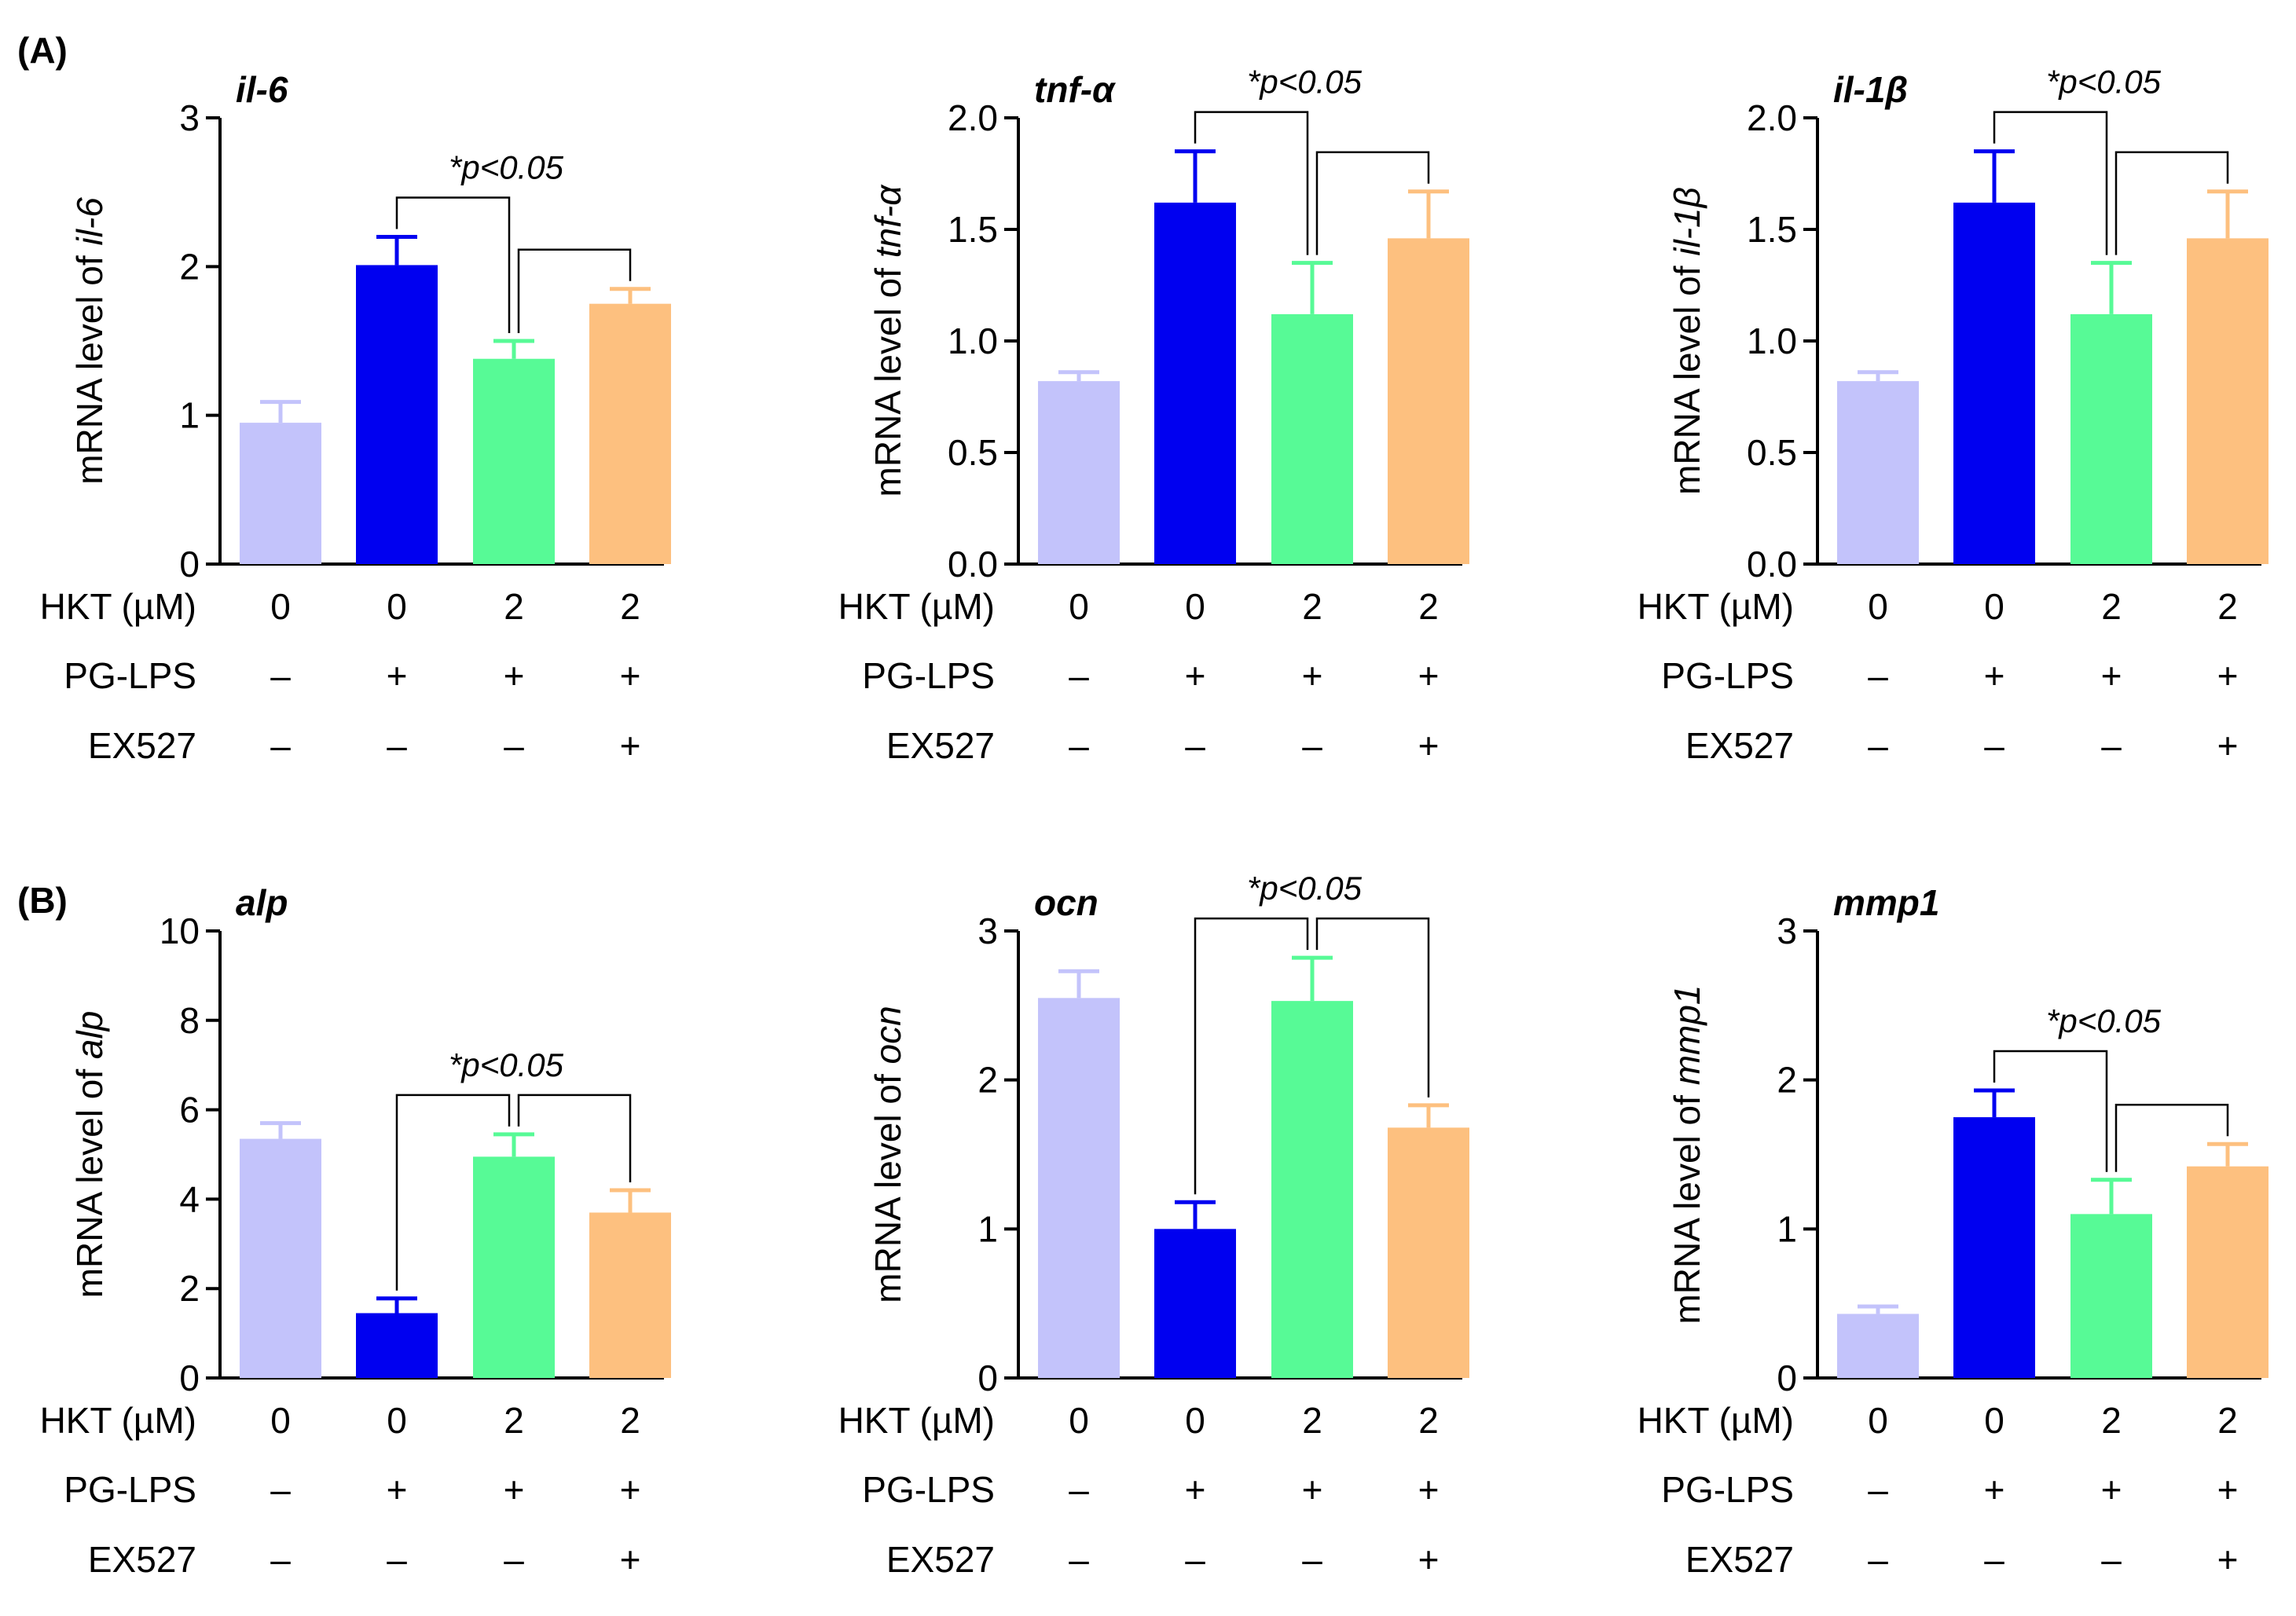 The height and width of the screenshot is (1616, 2296). Describe the element at coordinates (189, 1378) in the screenshot. I see `y-tick-label: 0` at that location.